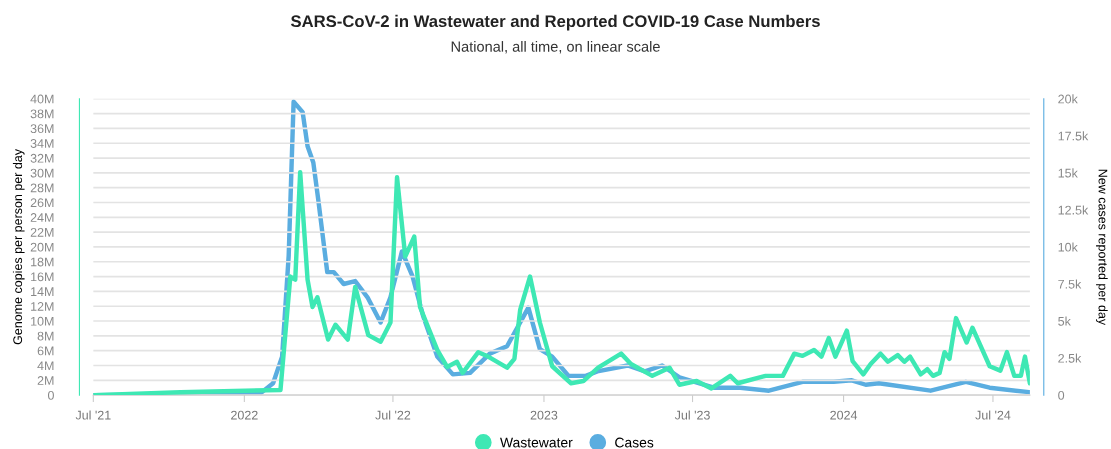 The width and height of the screenshot is (1111, 449). I want to click on y-tick-label: 14M, so click(42, 291).